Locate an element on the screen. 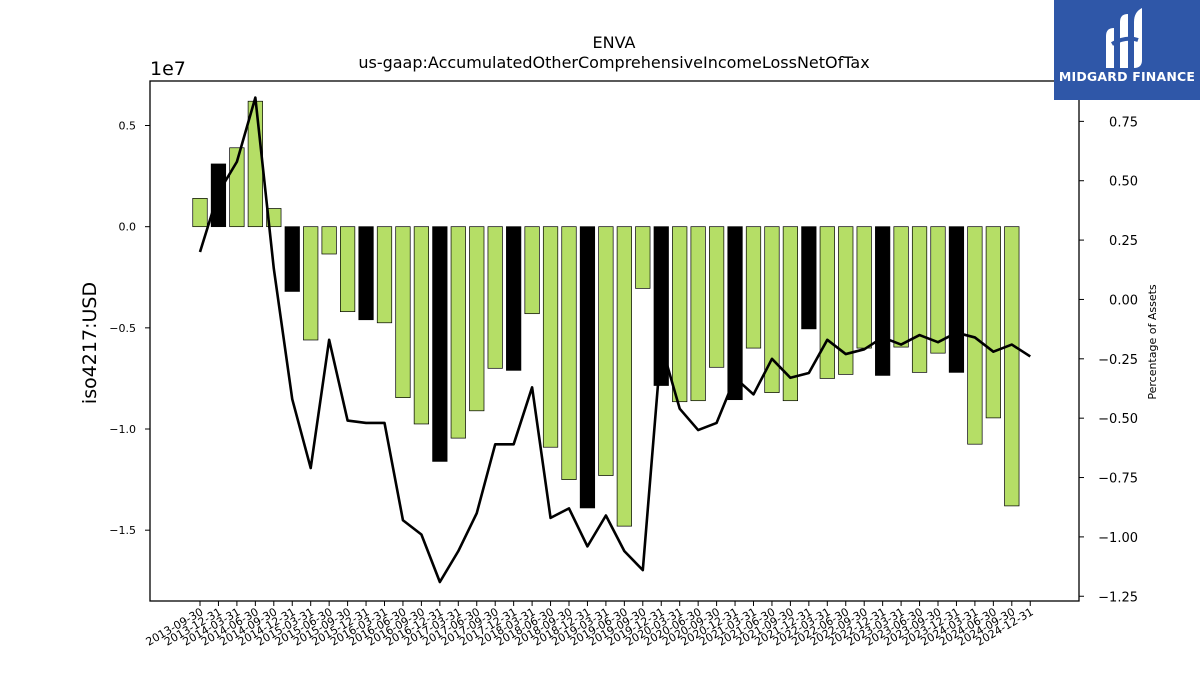 The width and height of the screenshot is (1200, 675). y2-tick-label: −0.25 is located at coordinates (1118, 360).